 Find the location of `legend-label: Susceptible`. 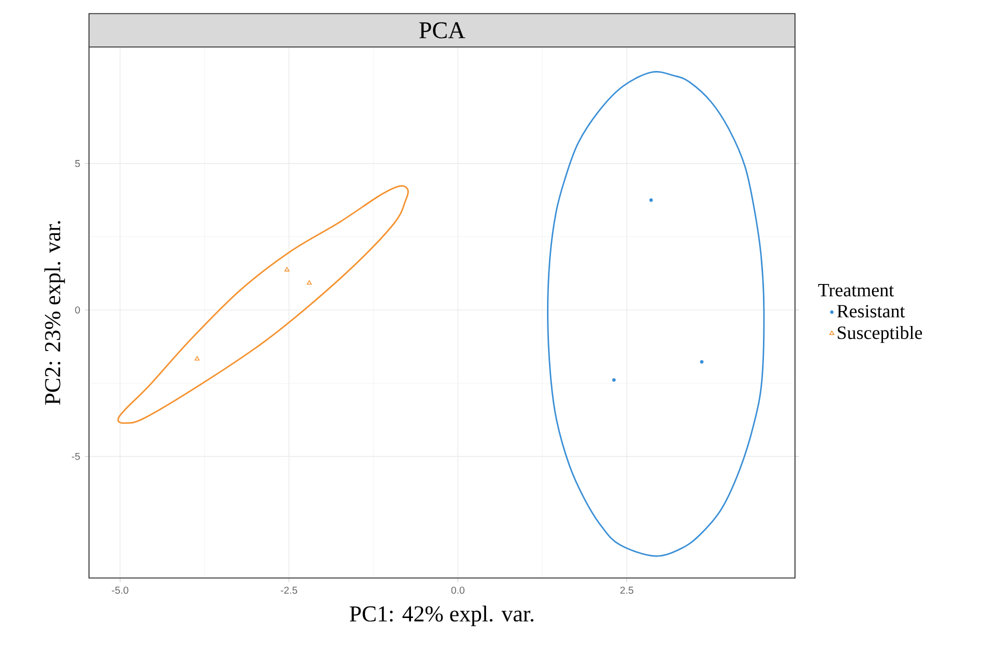

legend-label: Susceptible is located at coordinates (880, 334).